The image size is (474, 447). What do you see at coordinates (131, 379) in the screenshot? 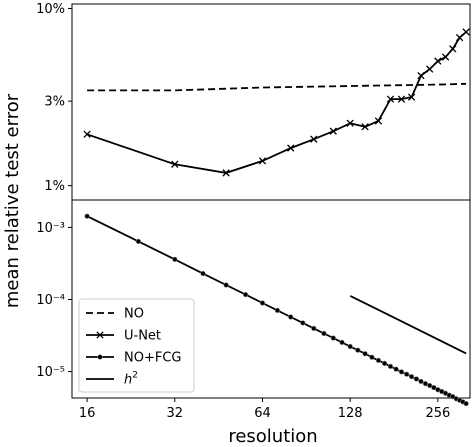
I see `legend-label: h2` at bounding box center [131, 379].